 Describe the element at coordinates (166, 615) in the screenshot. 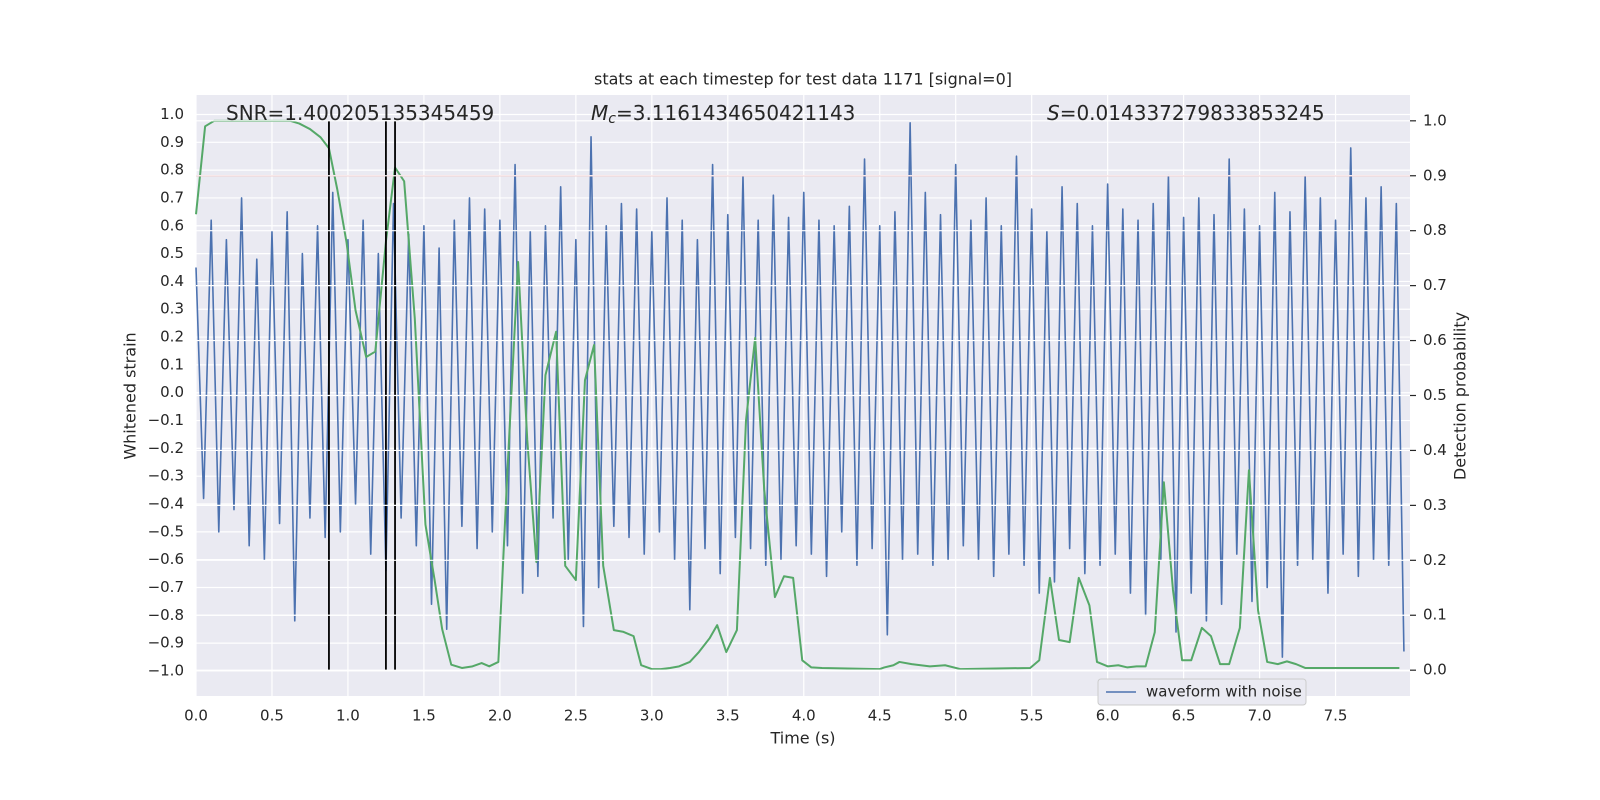

I see `y-tick-label: −0.8` at that location.